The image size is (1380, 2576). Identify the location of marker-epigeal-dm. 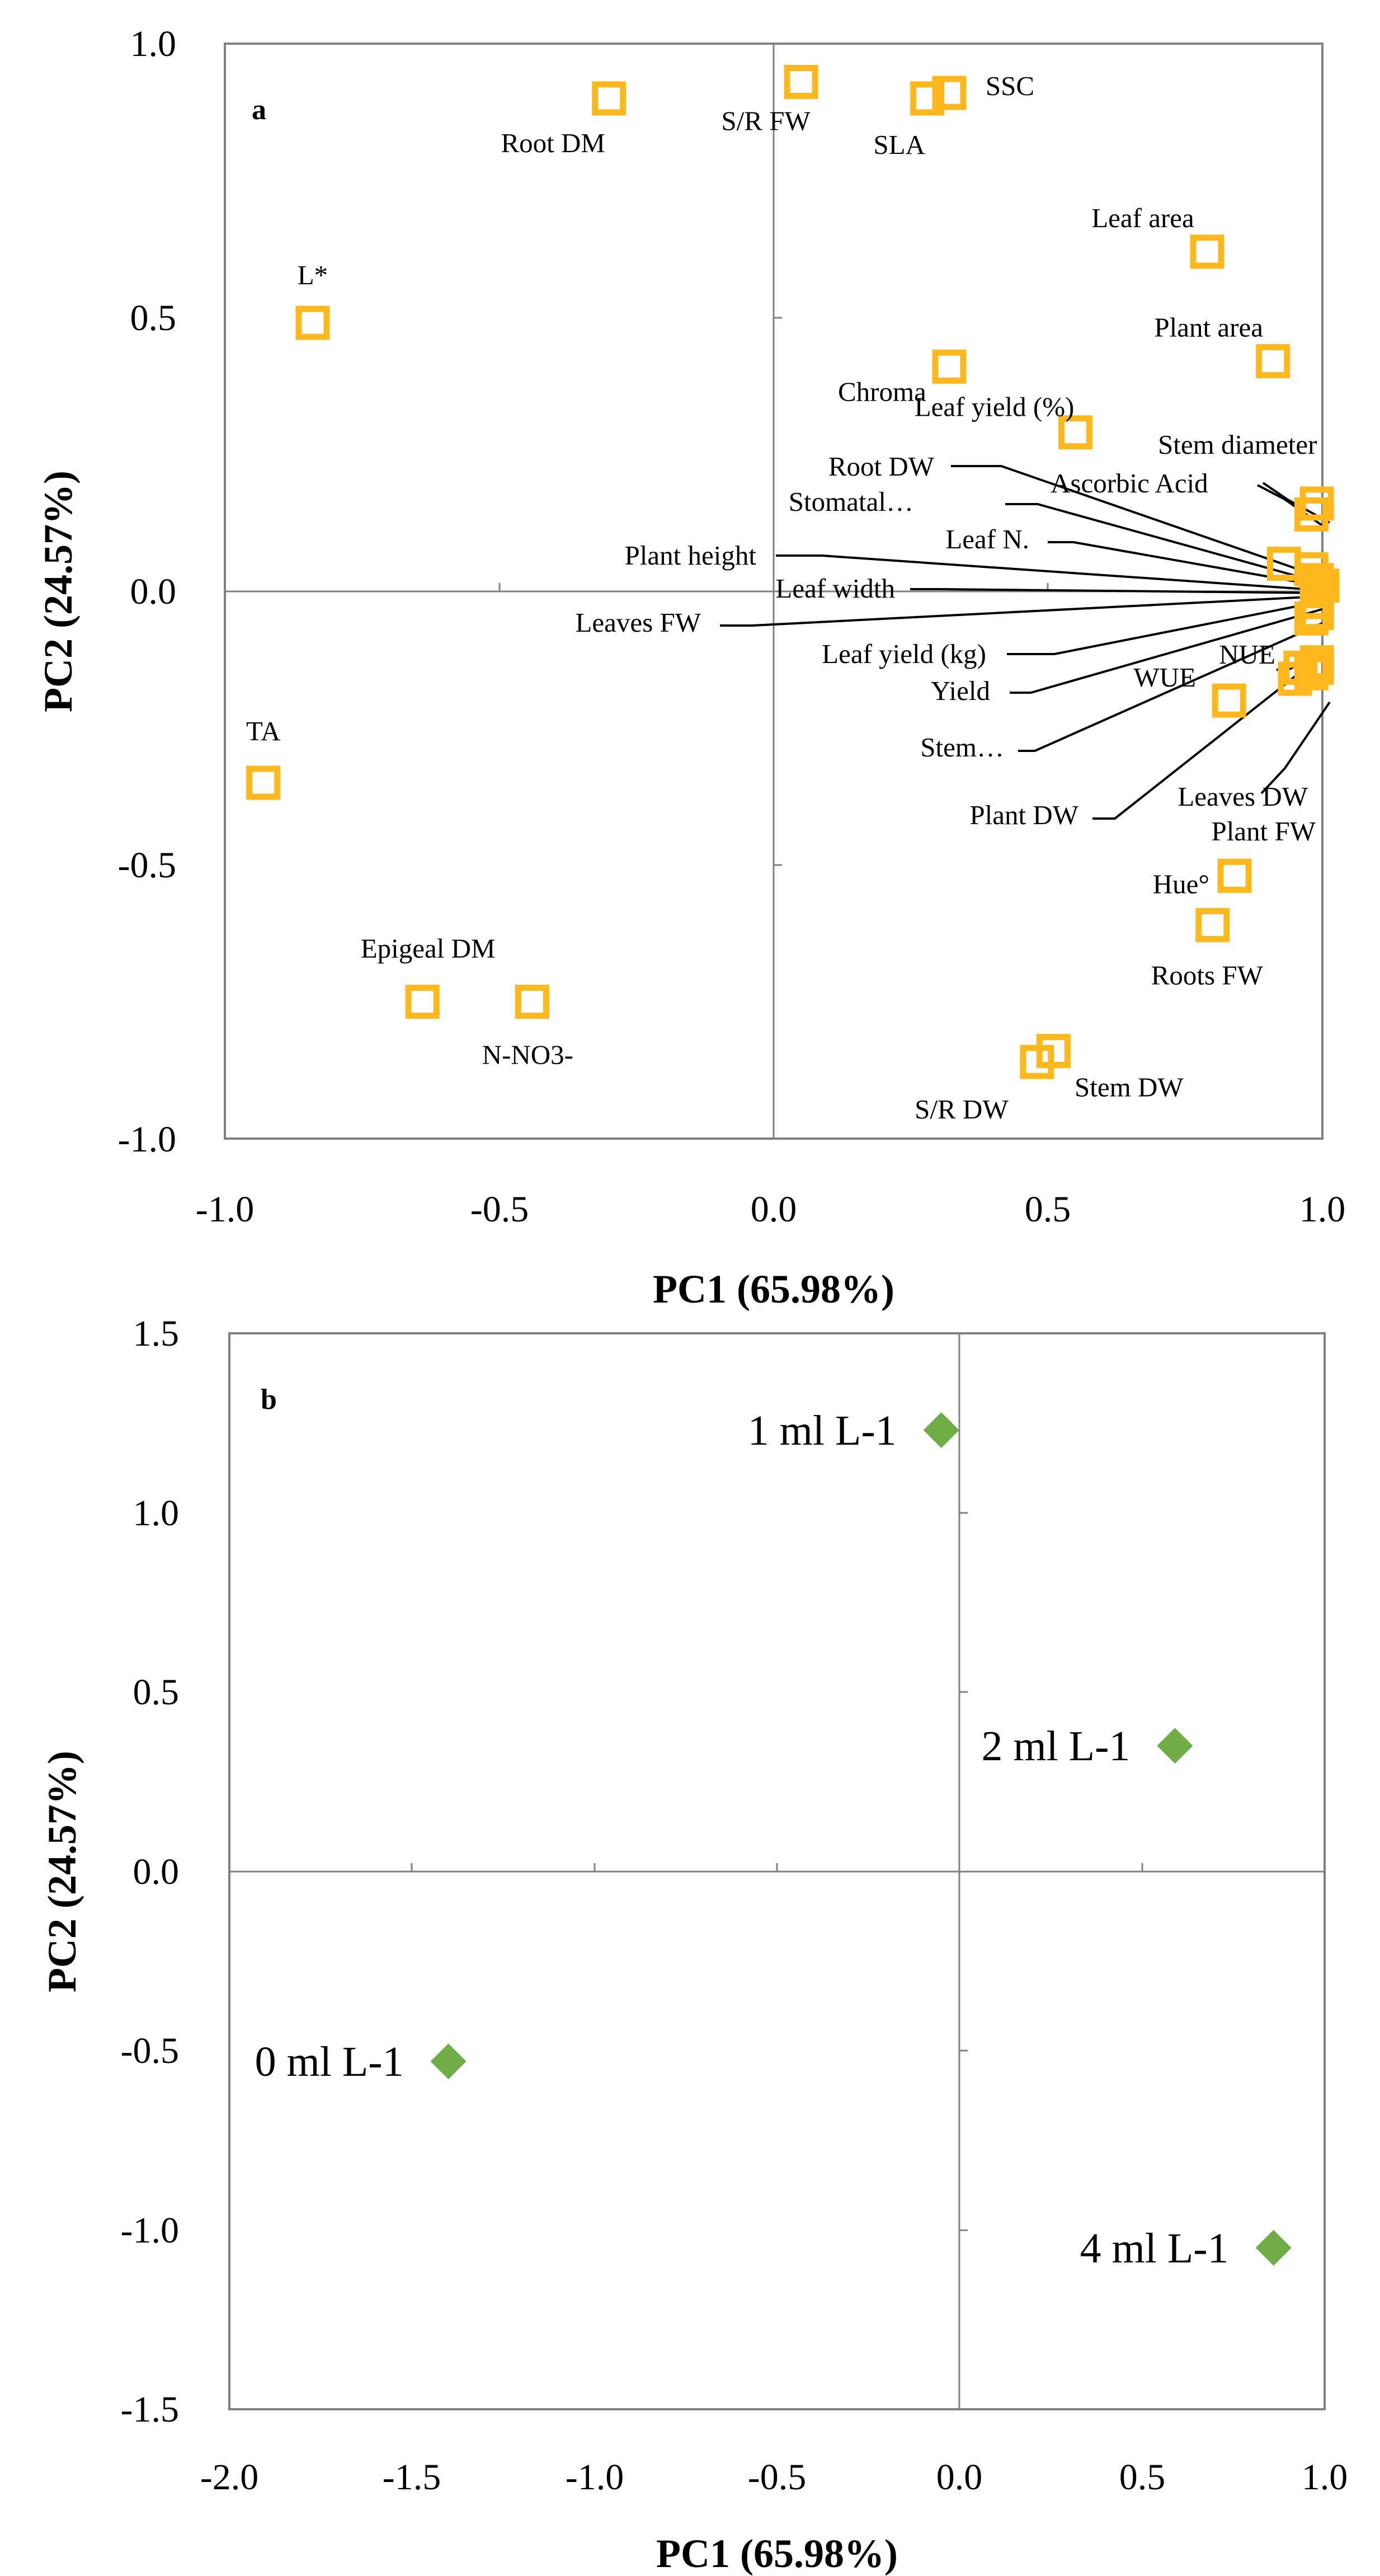
(422, 1001).